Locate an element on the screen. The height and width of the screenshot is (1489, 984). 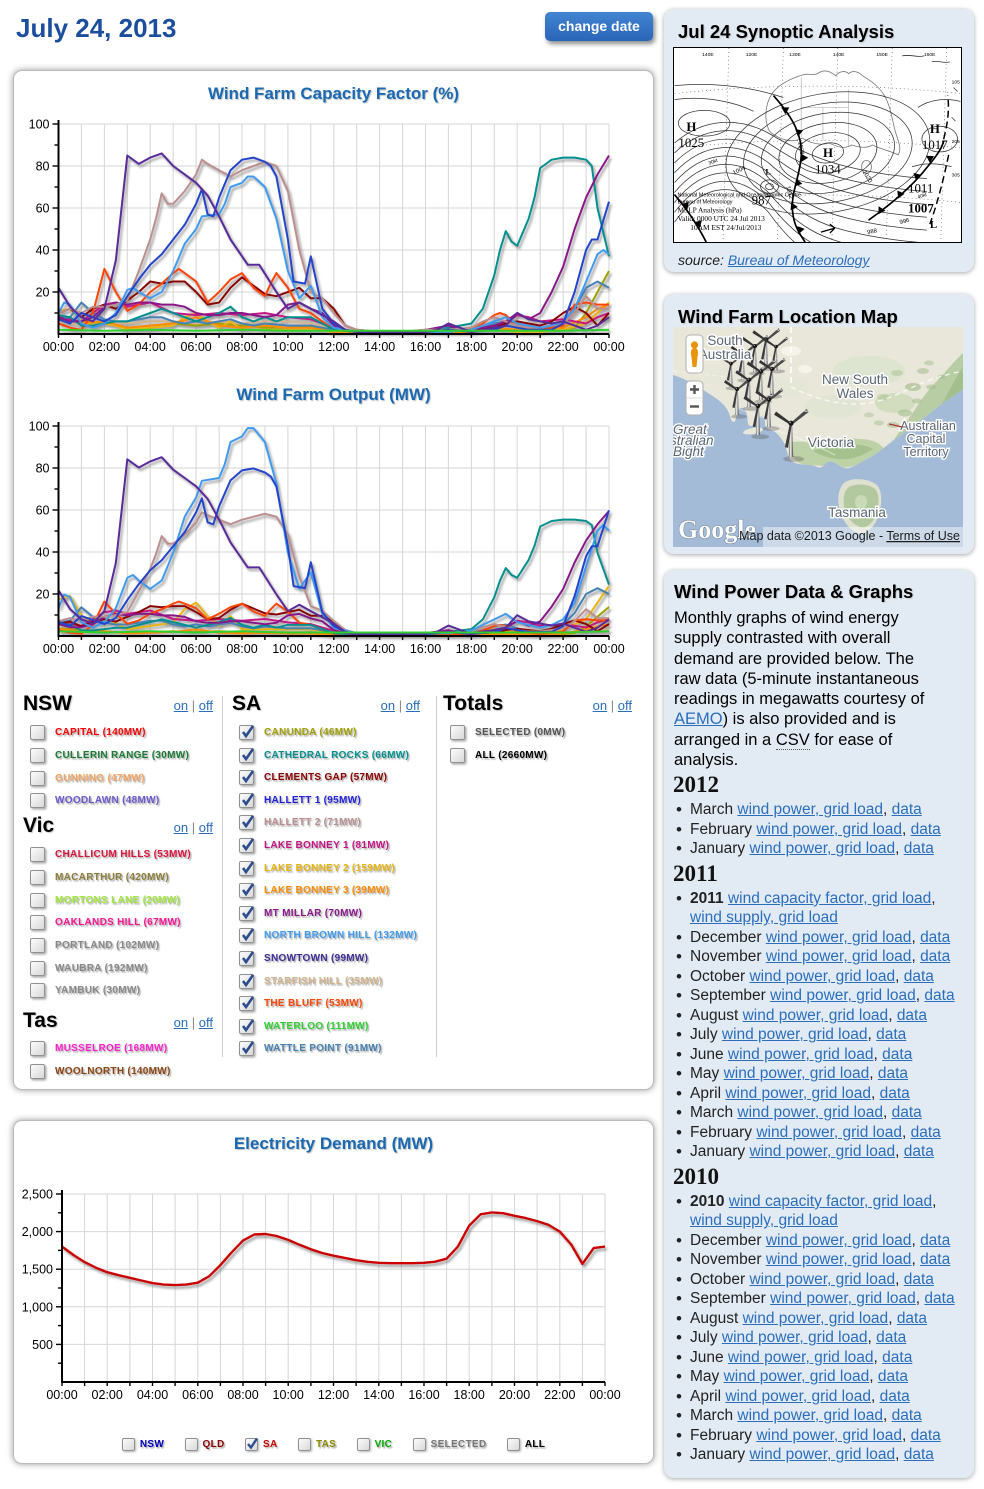
svg-text: 160E is located at coordinates (929, 55).